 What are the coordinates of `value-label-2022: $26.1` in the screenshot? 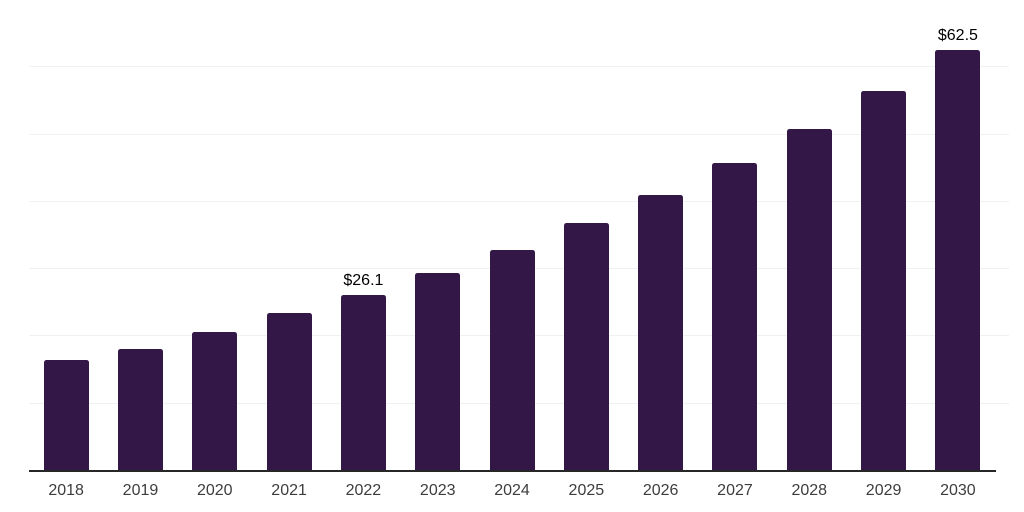 It's located at (363, 281).